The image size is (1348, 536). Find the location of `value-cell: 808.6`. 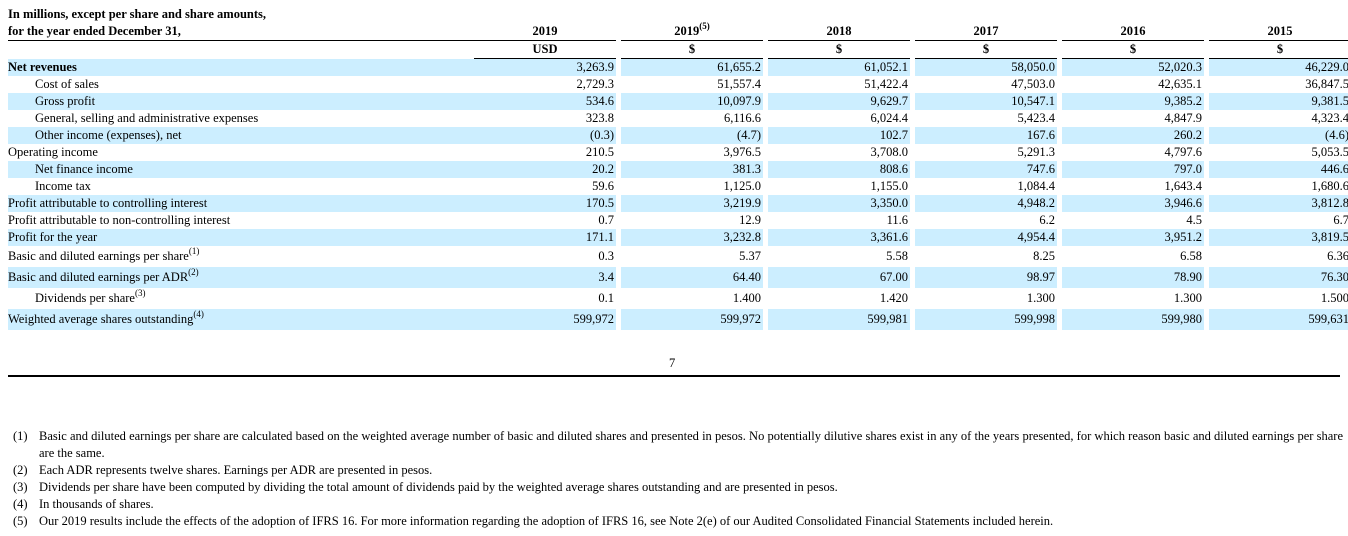

value-cell: 808.6 is located at coordinates (839, 169).